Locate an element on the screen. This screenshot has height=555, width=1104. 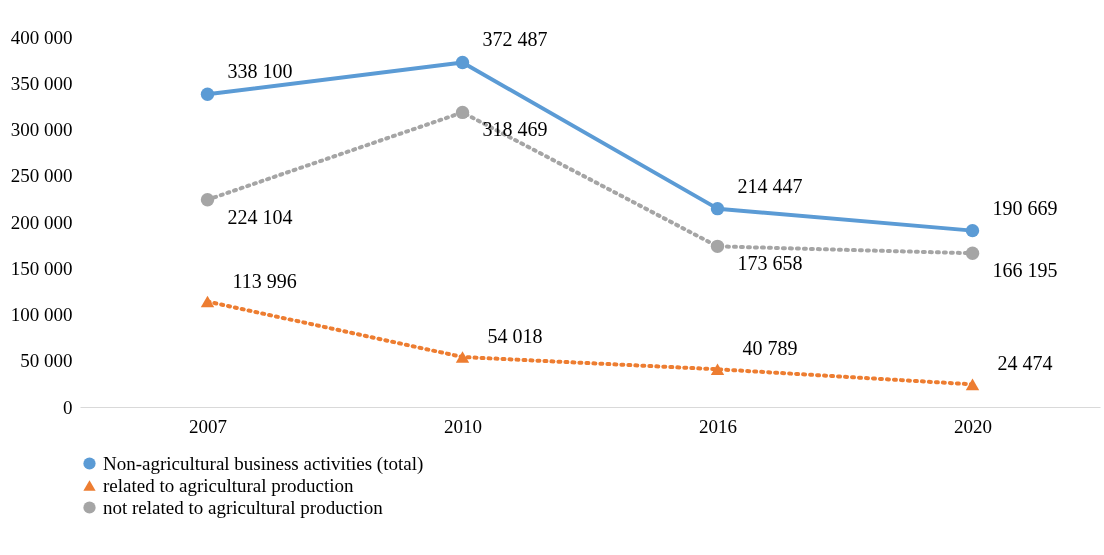
x-tick-label: 2010 is located at coordinates (463, 426).